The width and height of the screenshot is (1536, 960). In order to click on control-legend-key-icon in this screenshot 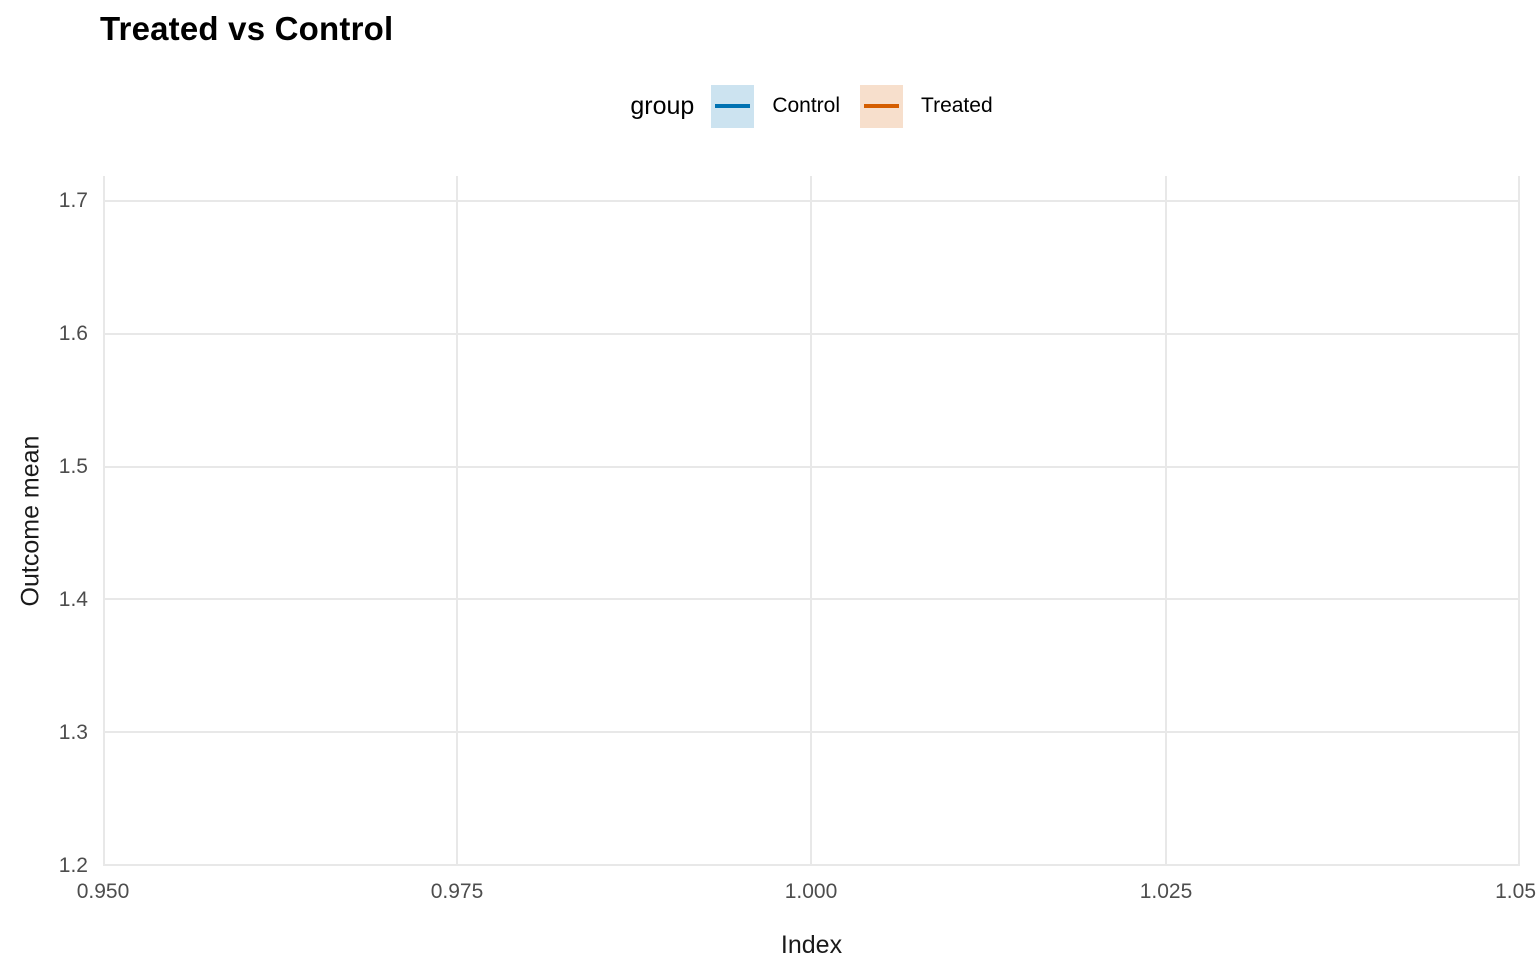, I will do `click(733, 106)`.